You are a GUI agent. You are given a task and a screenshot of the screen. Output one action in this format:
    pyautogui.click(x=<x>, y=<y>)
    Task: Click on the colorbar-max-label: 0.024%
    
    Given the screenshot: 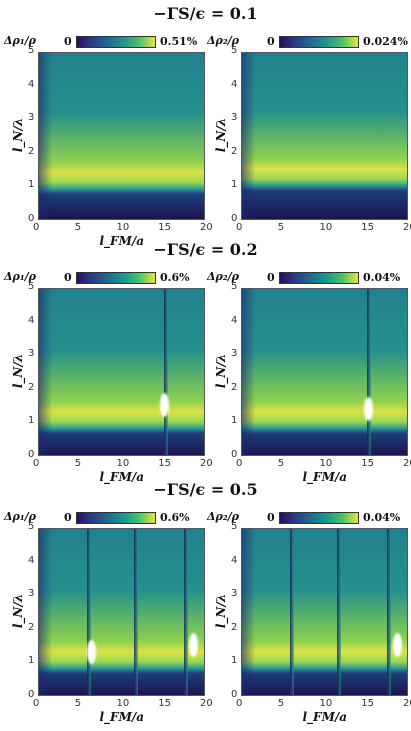 What is the action you would take?
    pyautogui.click(x=385, y=41)
    